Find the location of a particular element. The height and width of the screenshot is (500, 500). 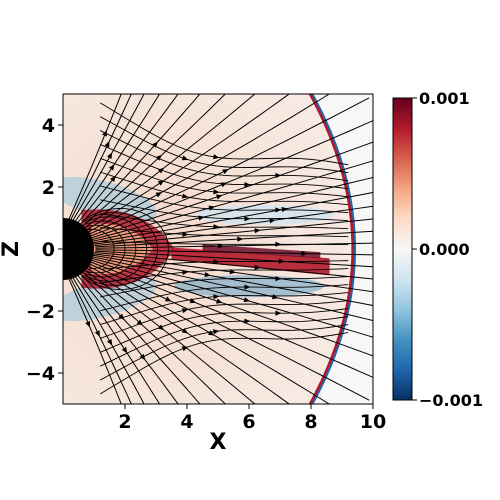

planet is located at coordinates (78, 249).